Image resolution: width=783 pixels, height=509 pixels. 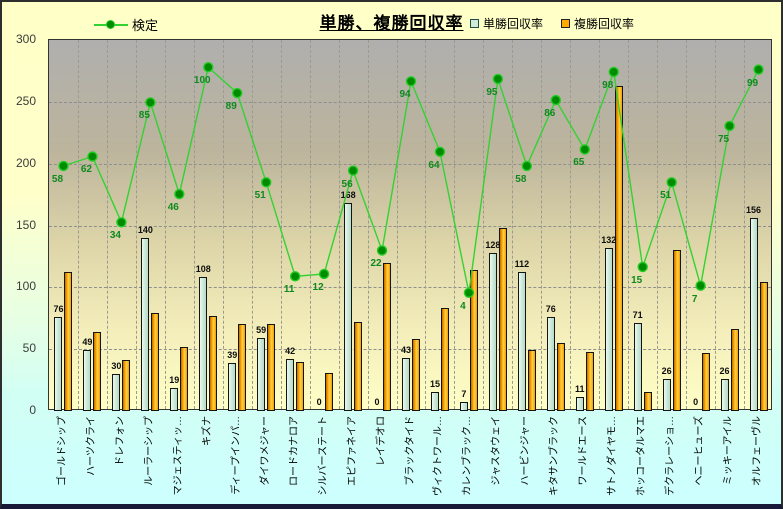 I want to click on kentei-value-label: 94, so click(x=405, y=95).